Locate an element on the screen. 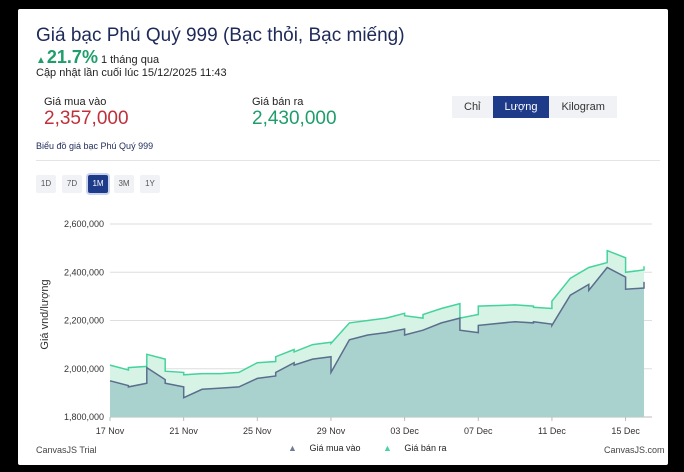 The height and width of the screenshot is (472, 684). sell-price-value: 2,430,000 is located at coordinates (294, 118).